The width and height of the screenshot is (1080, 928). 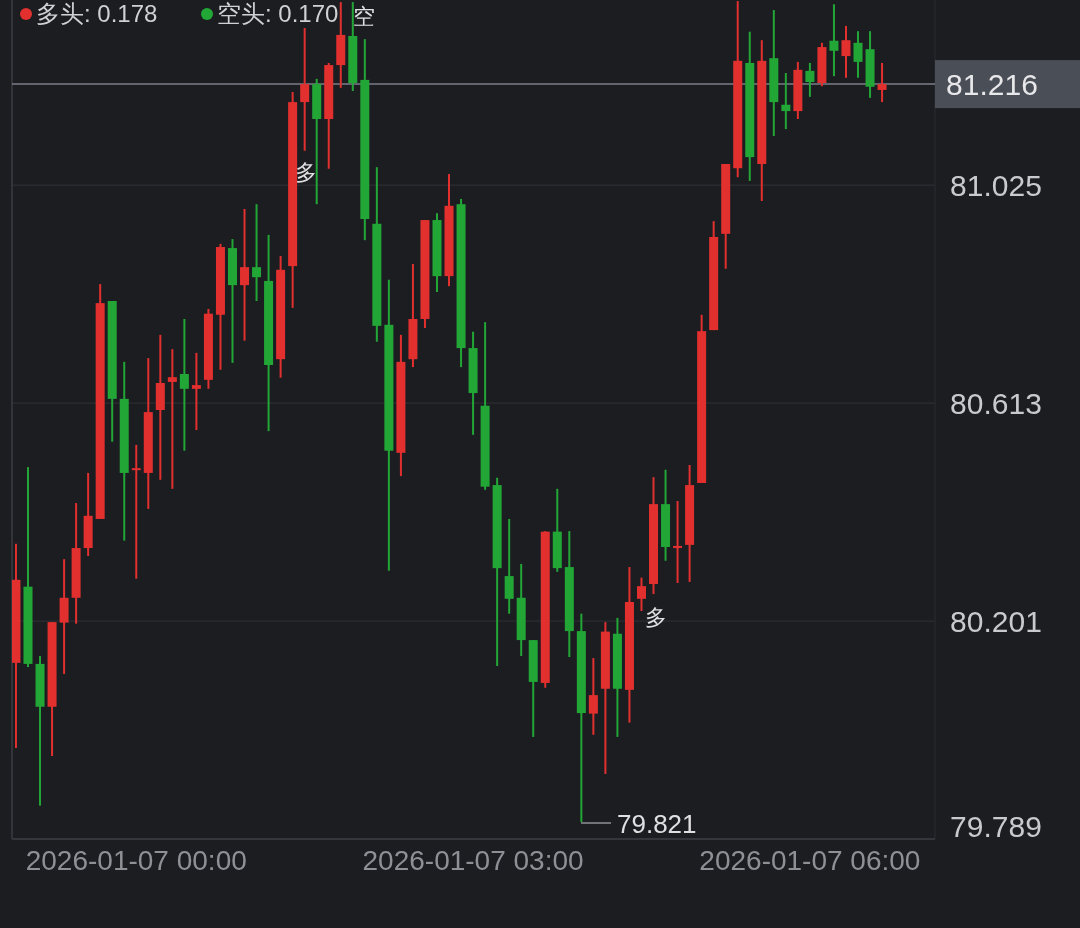 What do you see at coordinates (996, 826) in the screenshot?
I see `y-tick-label: 79.789` at bounding box center [996, 826].